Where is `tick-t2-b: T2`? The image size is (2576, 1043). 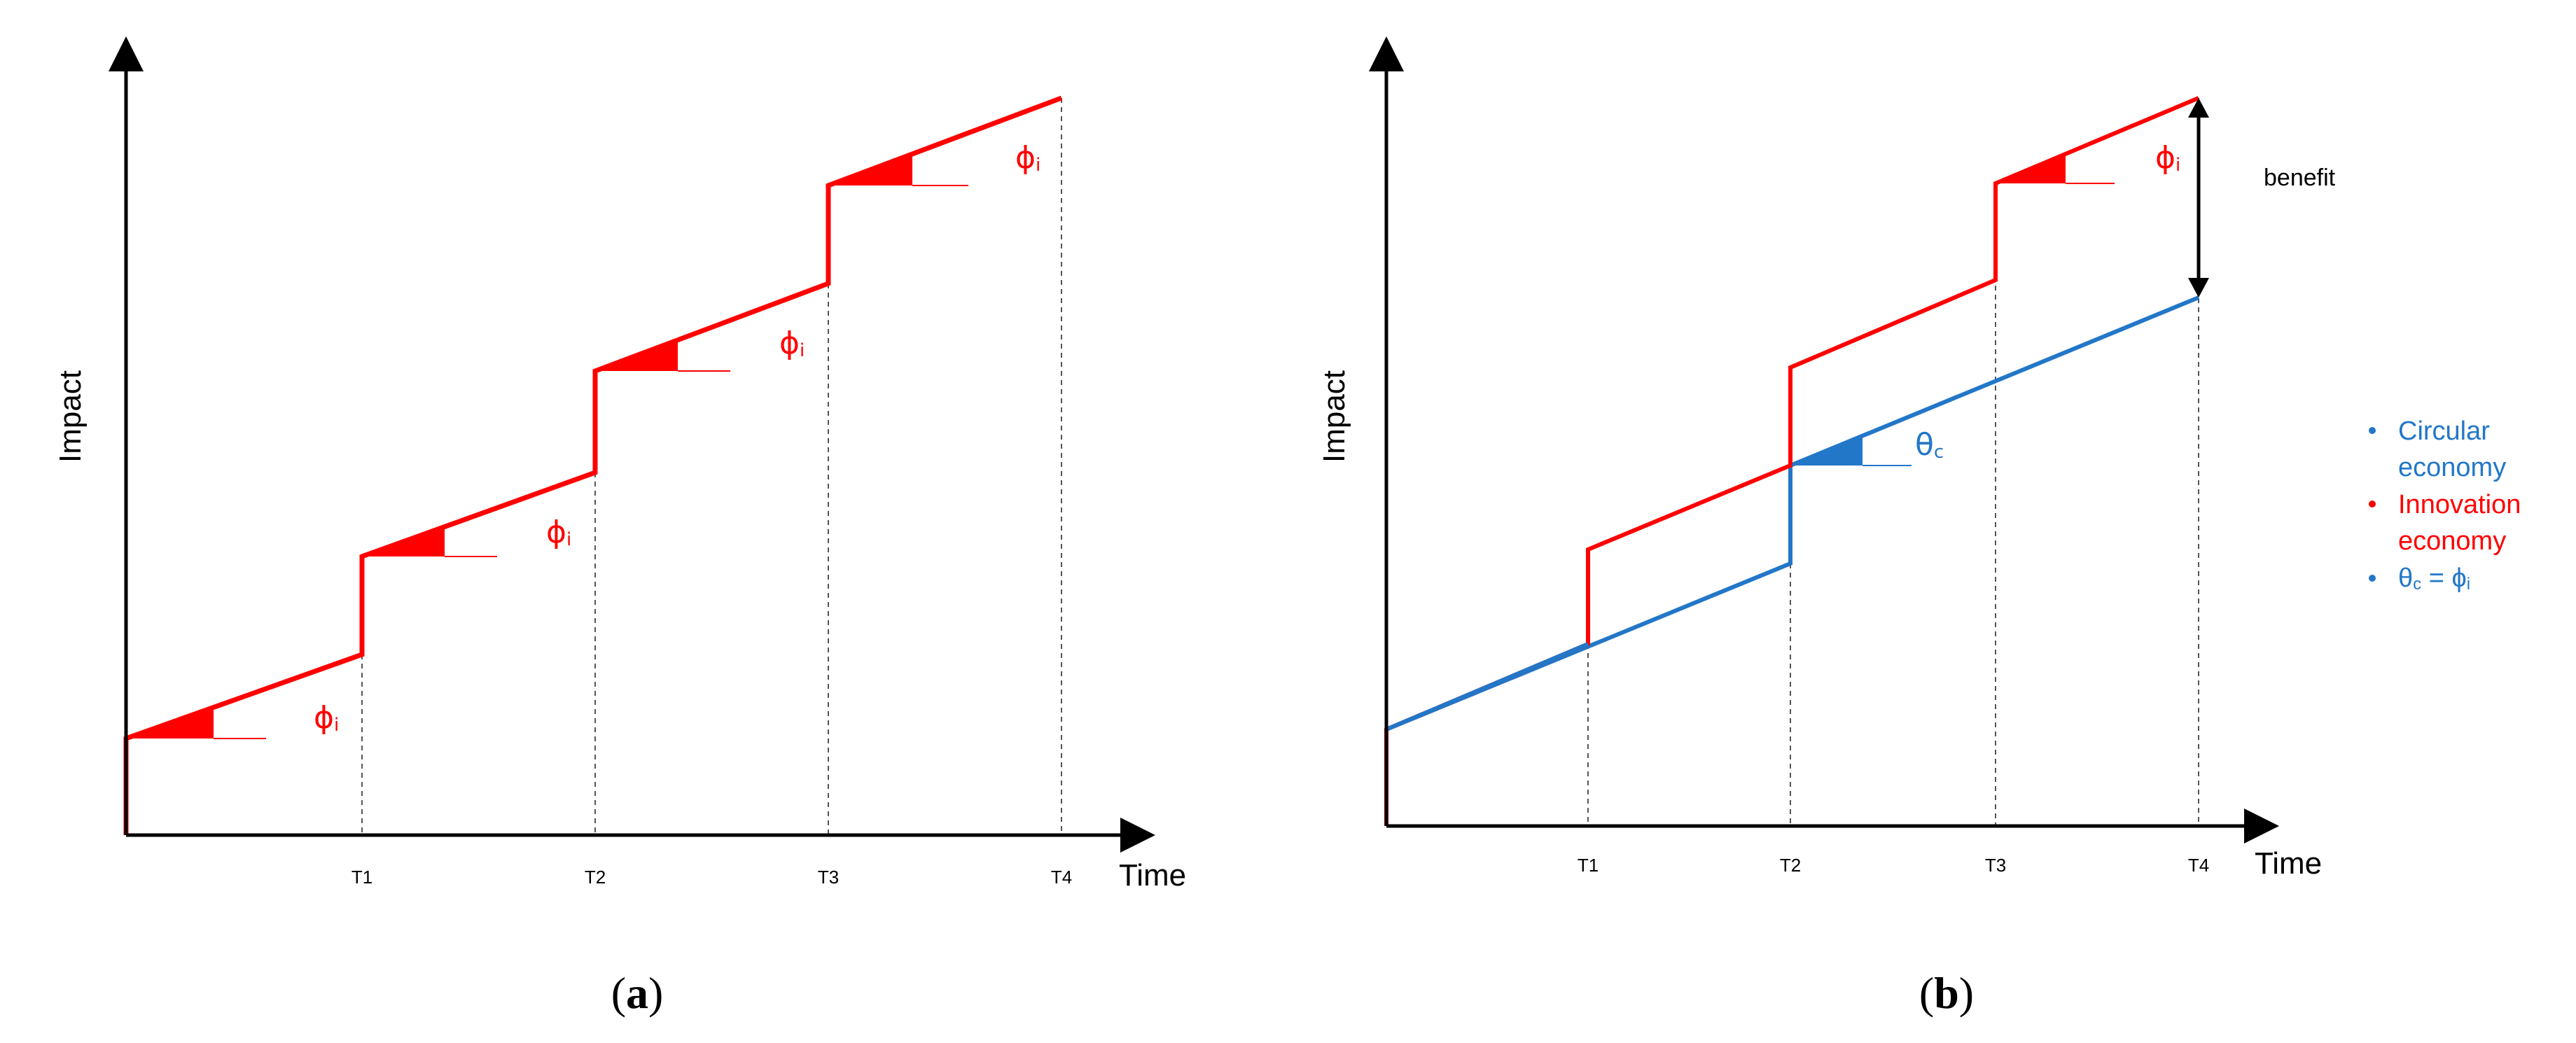 tick-t2-b: T2 is located at coordinates (1790, 865).